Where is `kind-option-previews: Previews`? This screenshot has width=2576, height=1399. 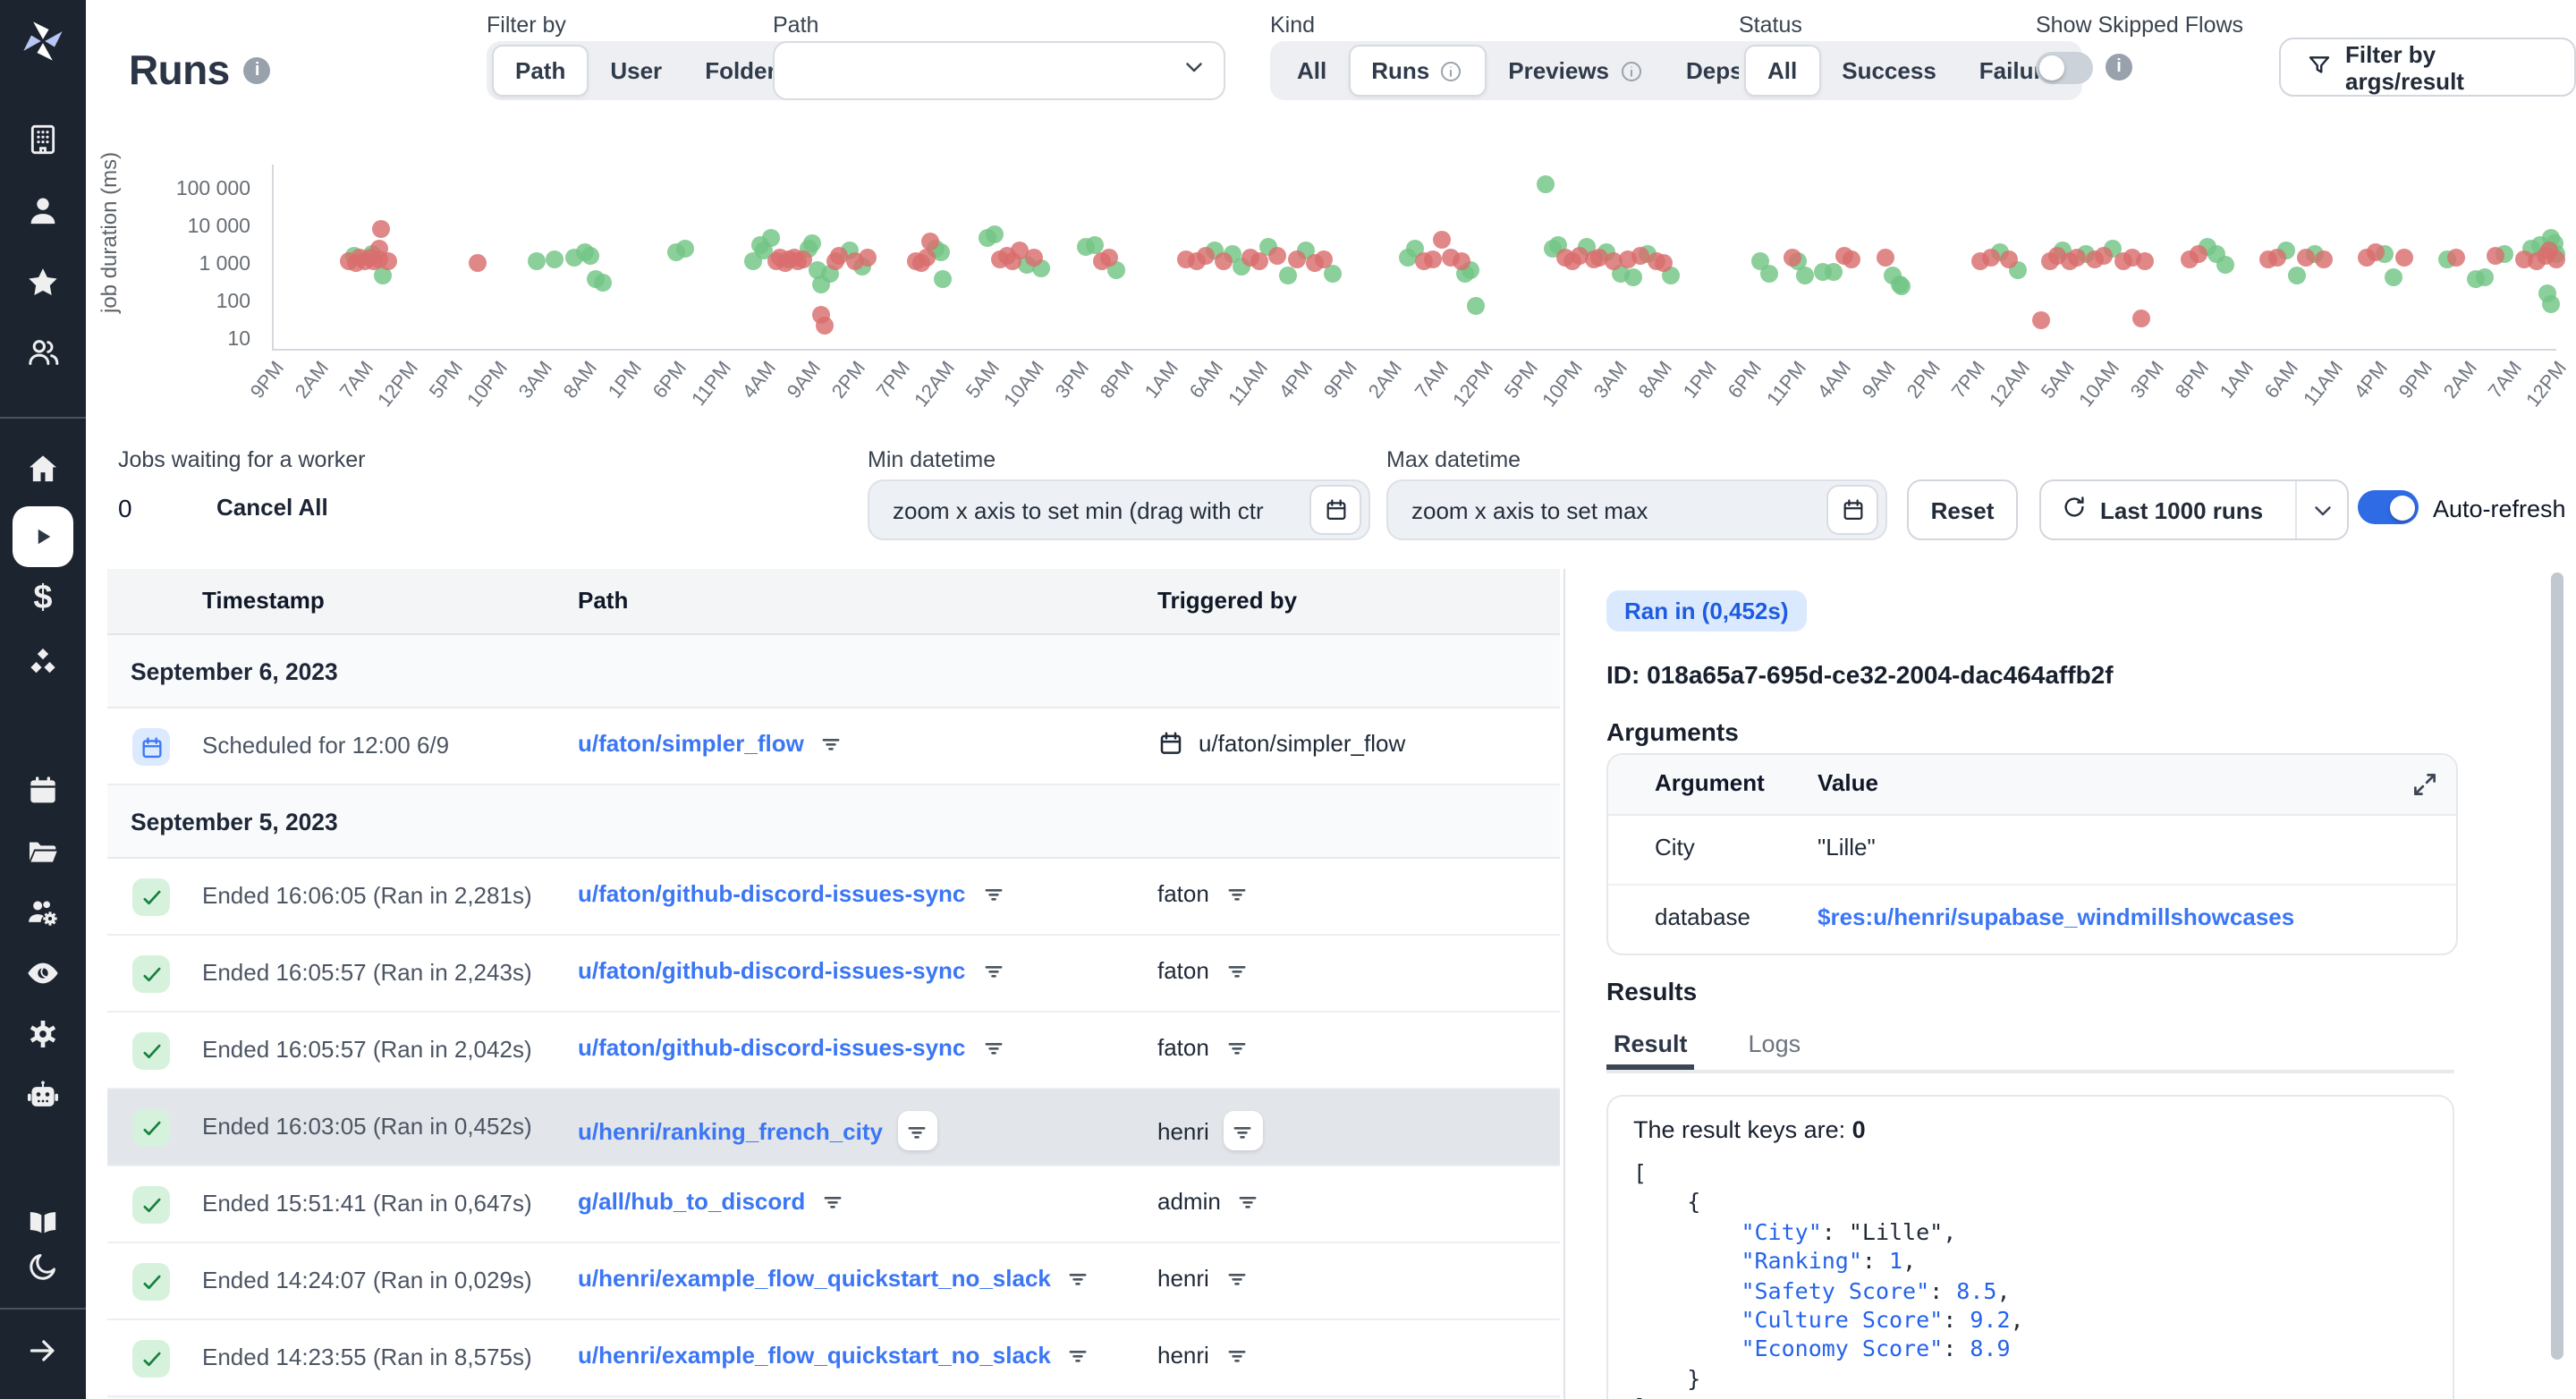
kind-option-previews: Previews is located at coordinates (1576, 71).